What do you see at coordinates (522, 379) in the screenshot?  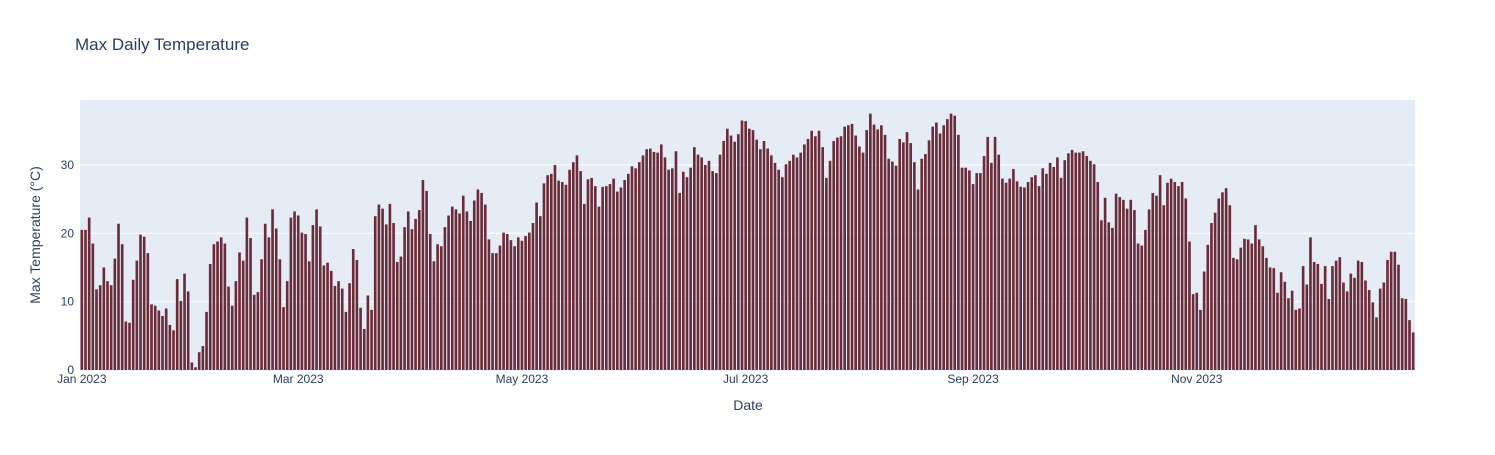 I see `x-tick-label: May 2023` at bounding box center [522, 379].